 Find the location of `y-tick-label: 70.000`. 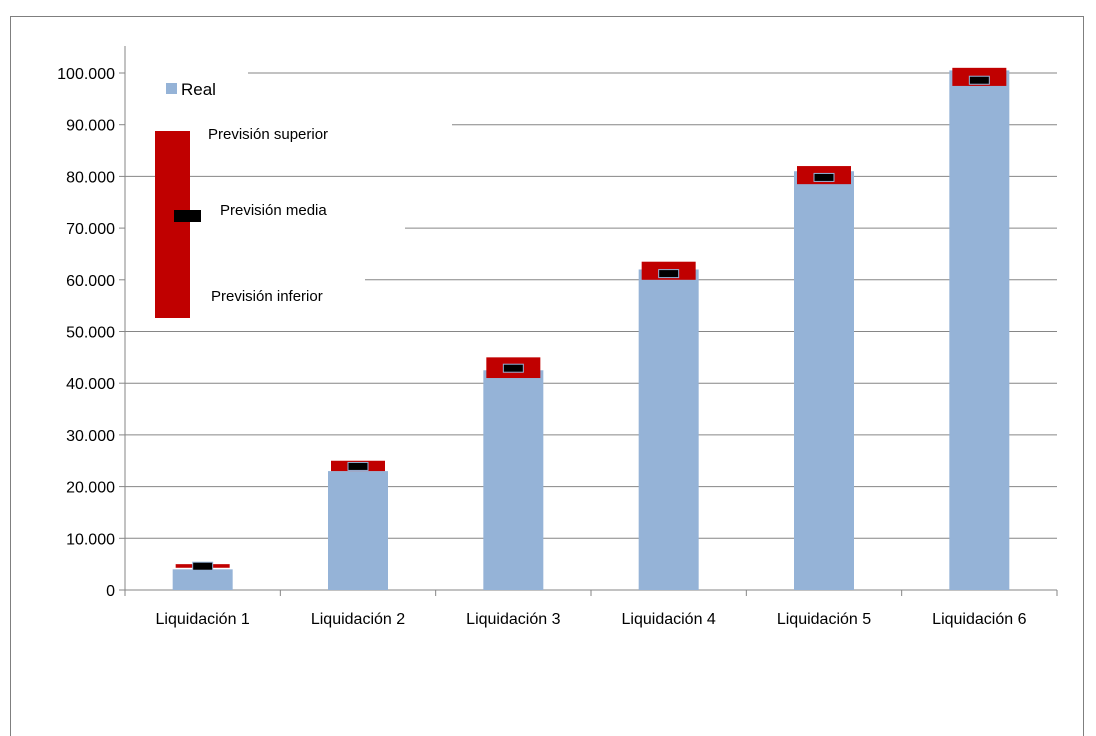

y-tick-label: 70.000 is located at coordinates (90, 229).